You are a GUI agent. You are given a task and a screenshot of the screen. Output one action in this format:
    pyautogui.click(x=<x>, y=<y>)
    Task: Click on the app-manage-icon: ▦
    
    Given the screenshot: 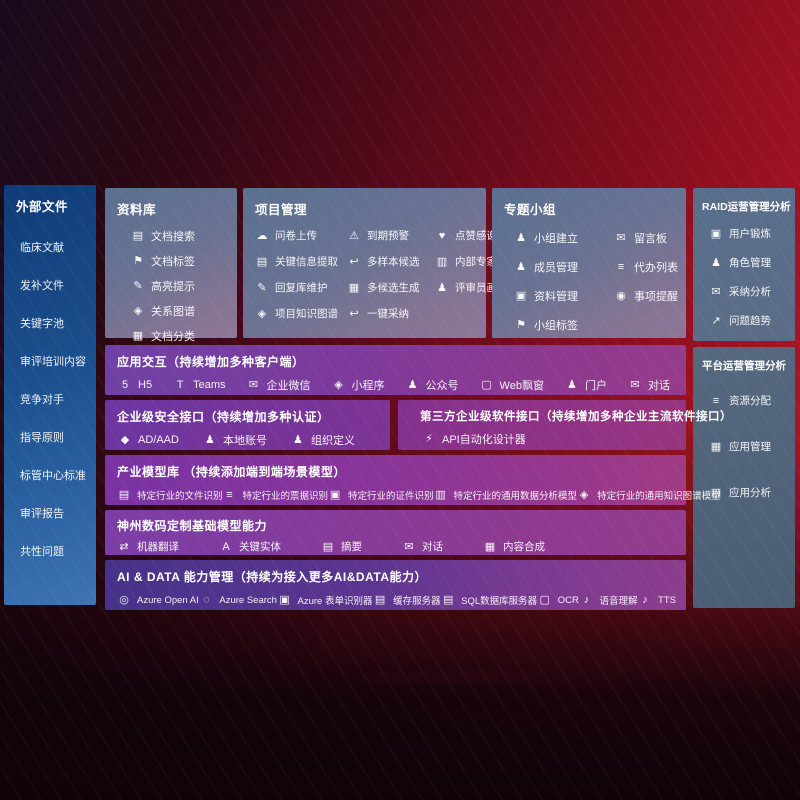 What is the action you would take?
    pyautogui.click(x=716, y=446)
    